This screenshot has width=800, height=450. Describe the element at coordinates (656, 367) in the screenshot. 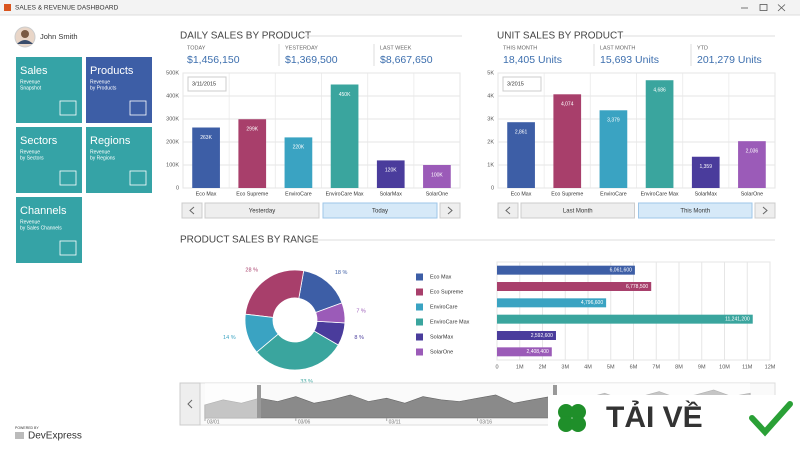

I see `x-tick-label: 7M` at that location.